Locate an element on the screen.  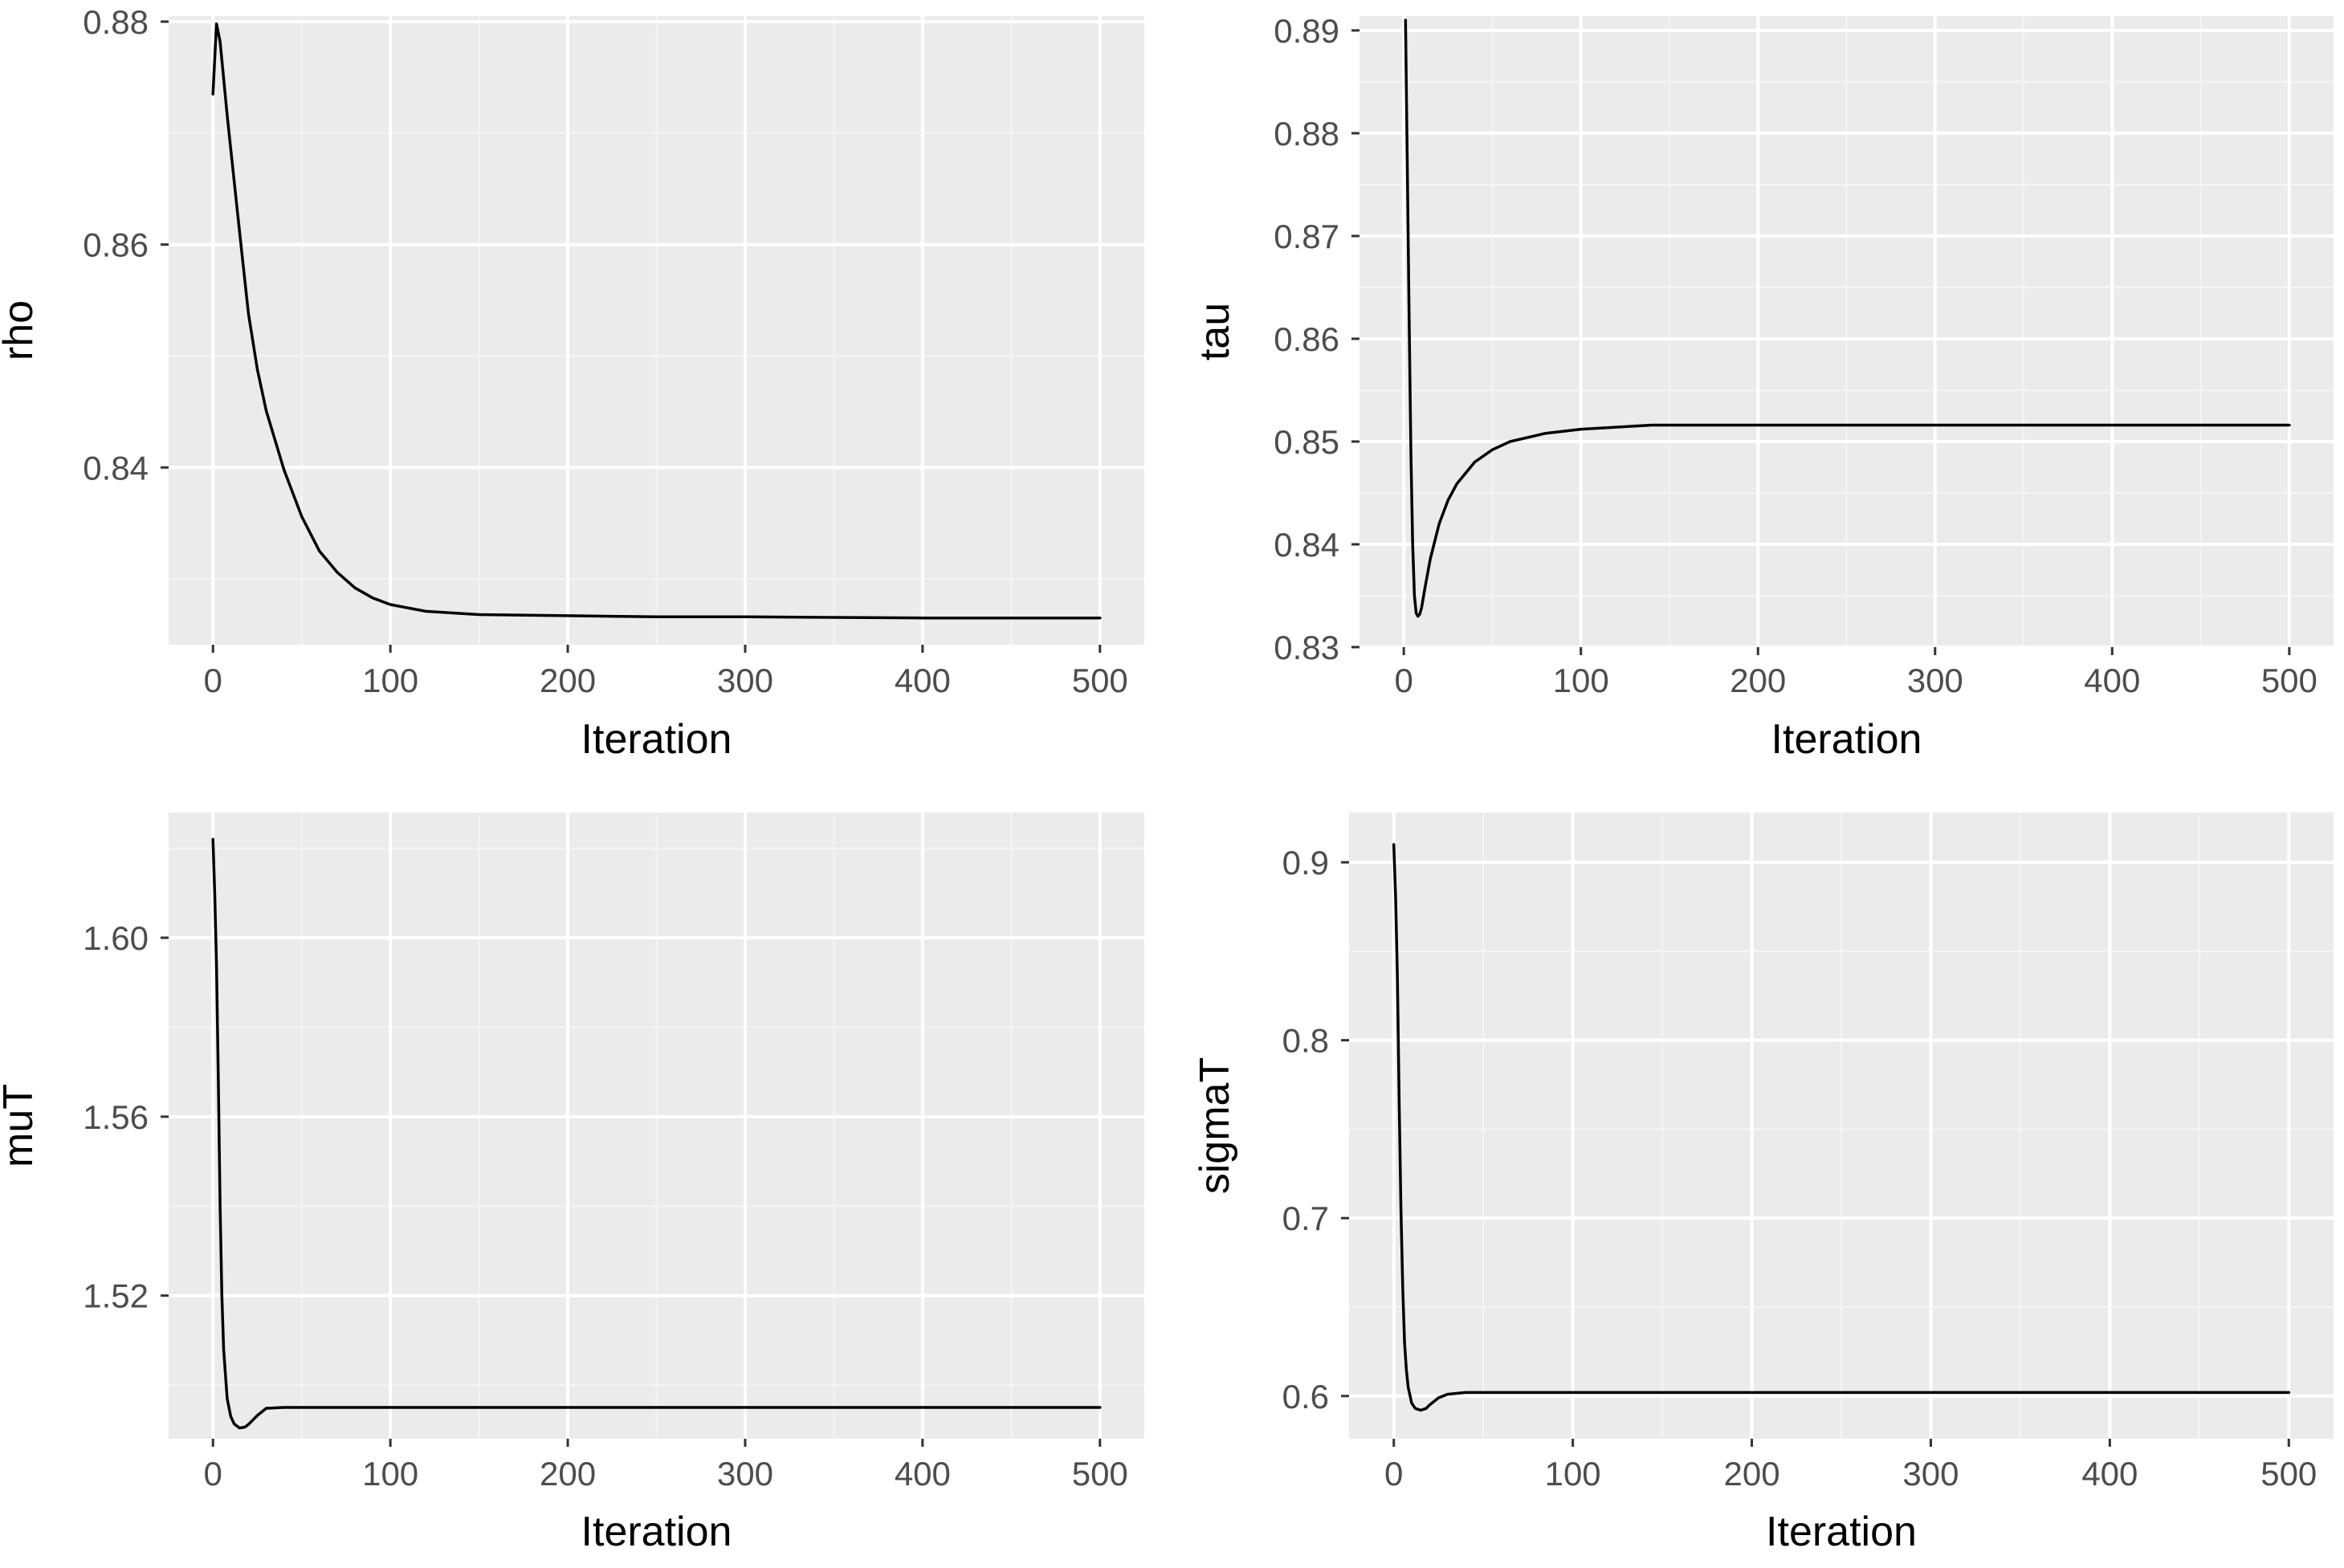
y-tick-label: 0.6 is located at coordinates (1305, 1396).